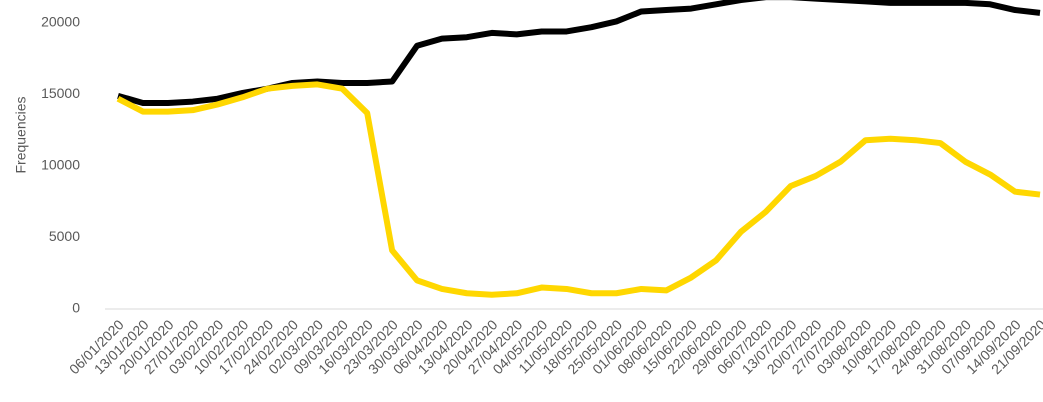  I want to click on y-axis-label: Frequencies, so click(21, 134).